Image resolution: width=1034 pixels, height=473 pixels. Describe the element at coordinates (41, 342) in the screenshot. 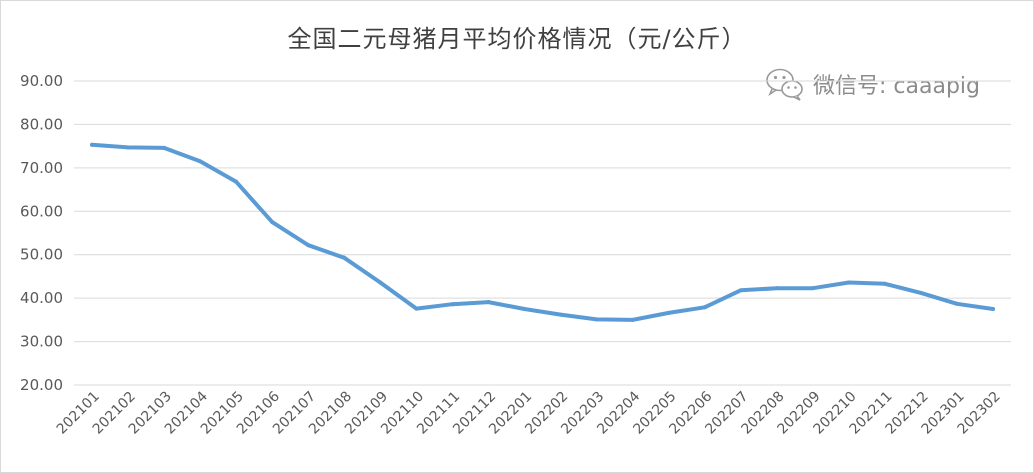

I see `y-tick-label: 30.00` at that location.